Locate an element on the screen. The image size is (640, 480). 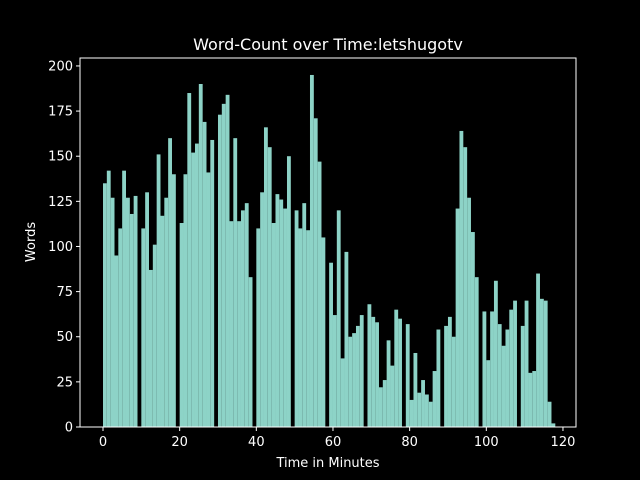
y-tick-label: 100 is located at coordinates (60, 247).